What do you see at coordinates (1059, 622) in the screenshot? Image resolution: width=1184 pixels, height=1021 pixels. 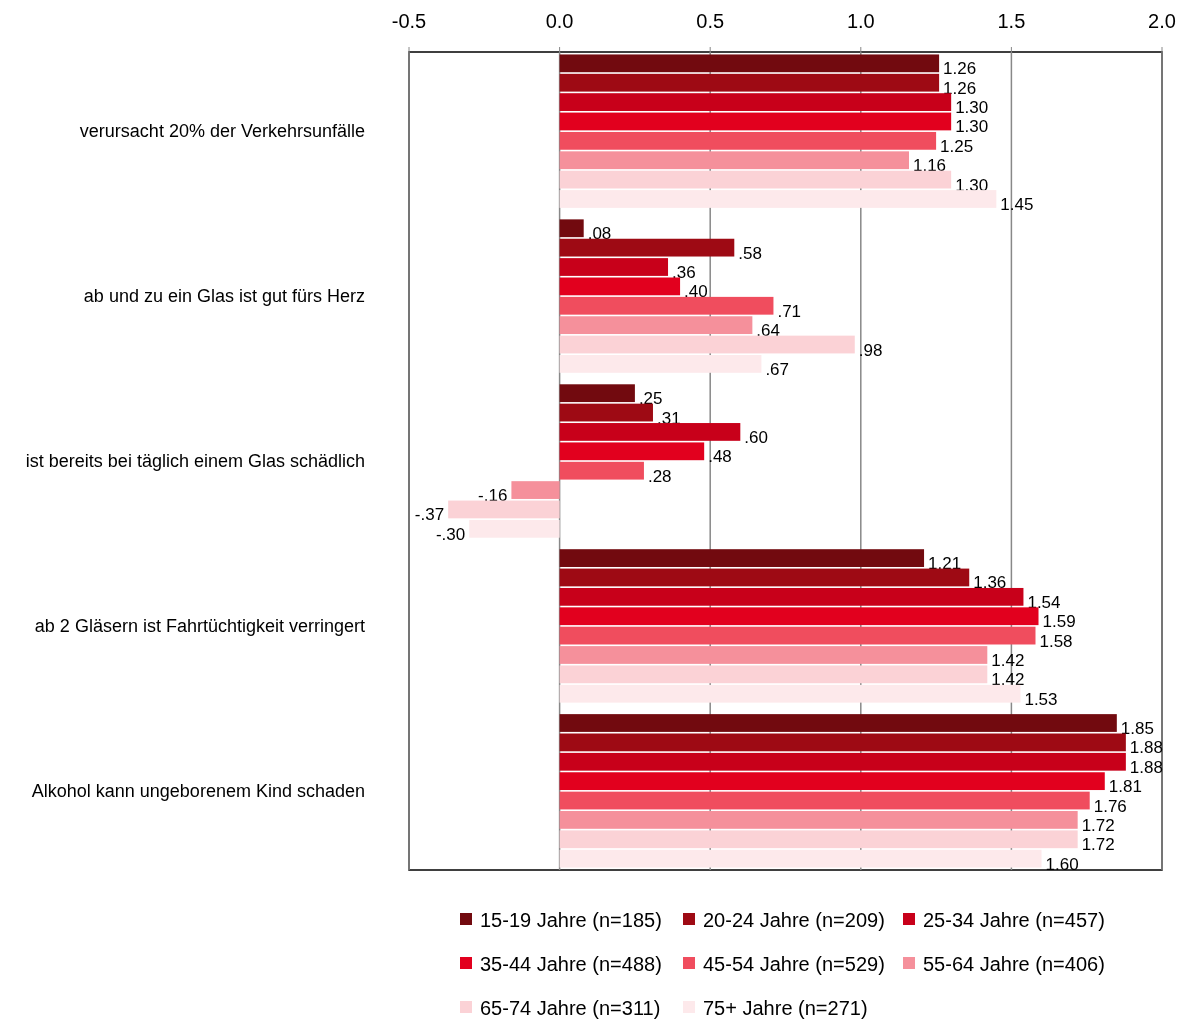 I see `data-label: 1.59` at bounding box center [1059, 622].